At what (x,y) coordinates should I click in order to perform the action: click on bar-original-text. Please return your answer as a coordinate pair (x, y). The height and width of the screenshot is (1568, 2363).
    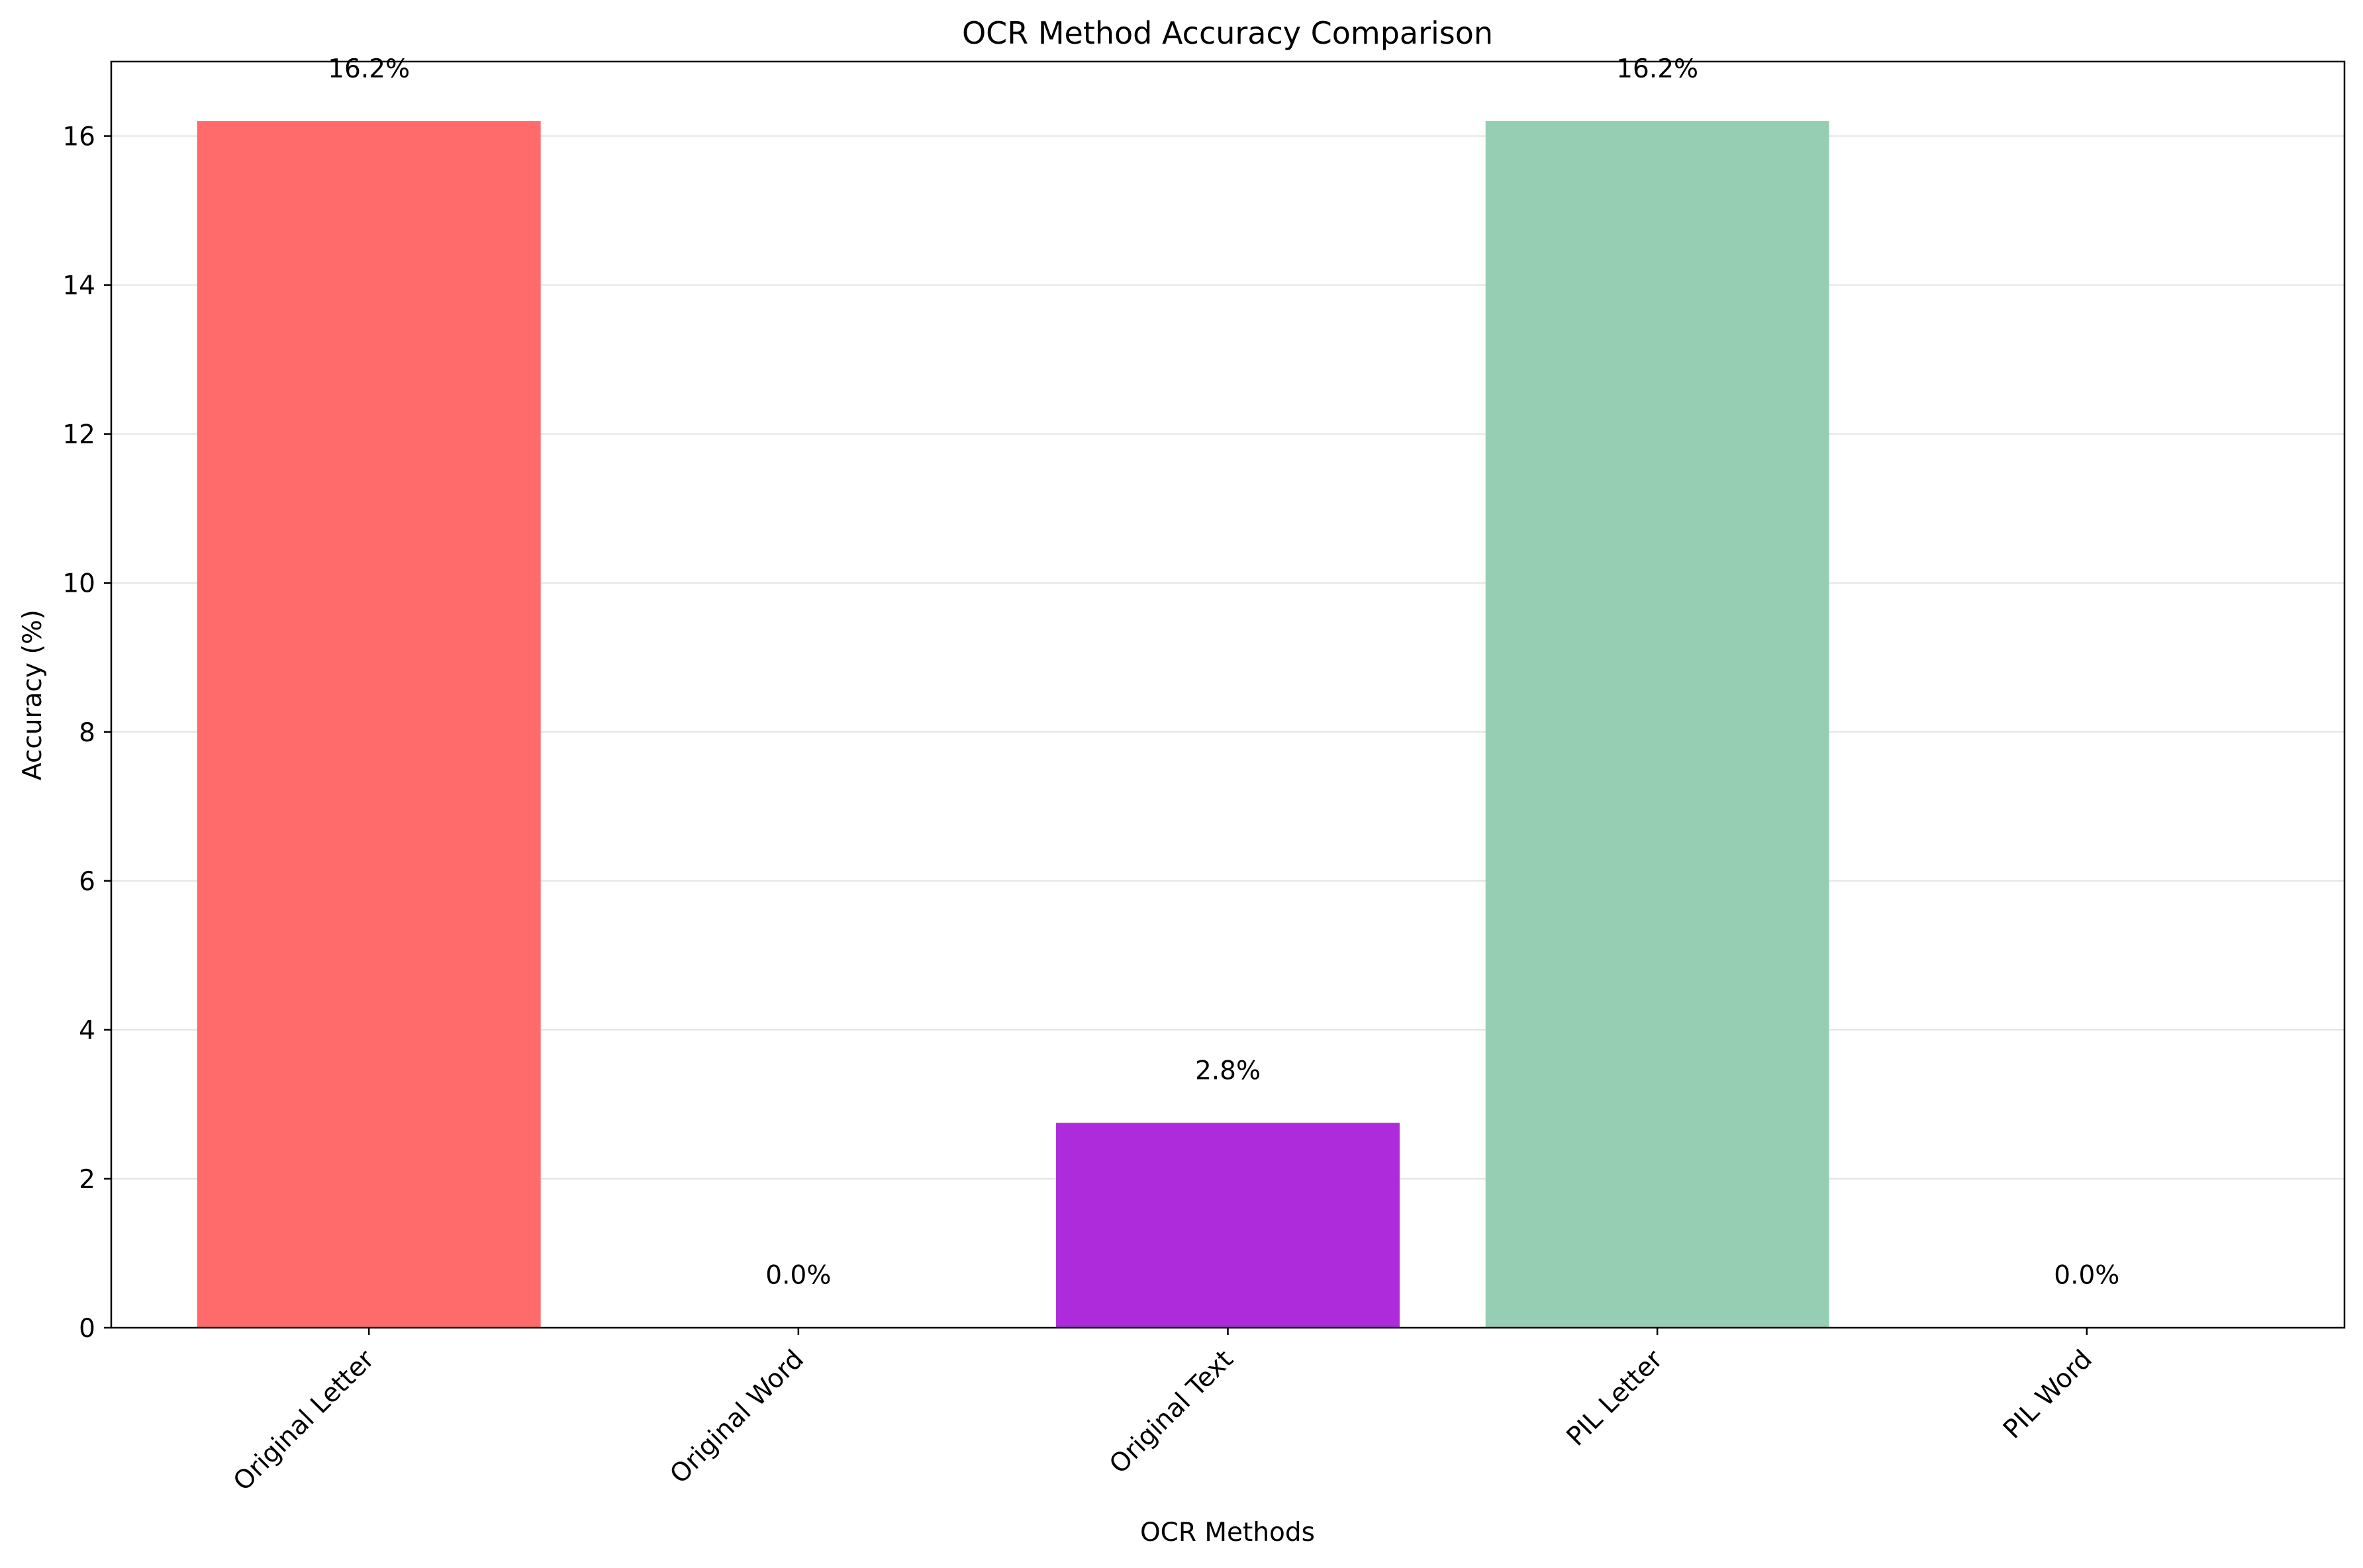
    Looking at the image, I should click on (1228, 1225).